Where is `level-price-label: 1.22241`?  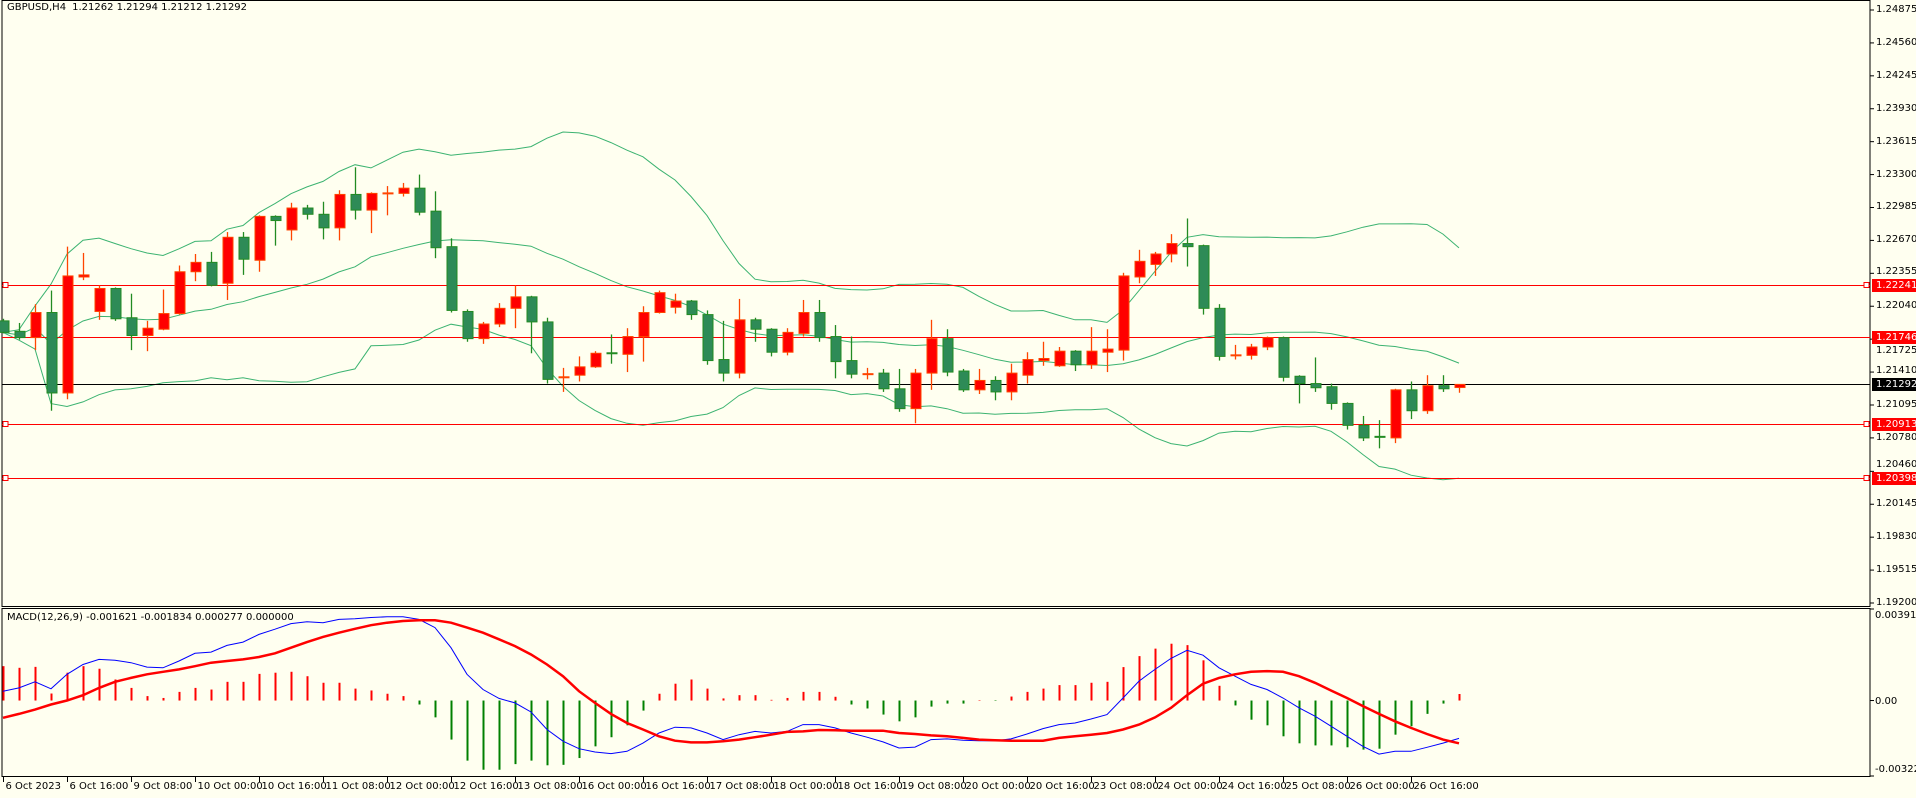 level-price-label: 1.22241 is located at coordinates (1894, 285).